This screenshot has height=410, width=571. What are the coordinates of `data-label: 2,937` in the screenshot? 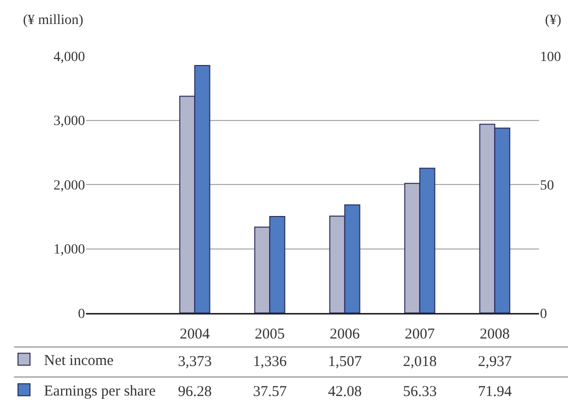 It's located at (495, 362).